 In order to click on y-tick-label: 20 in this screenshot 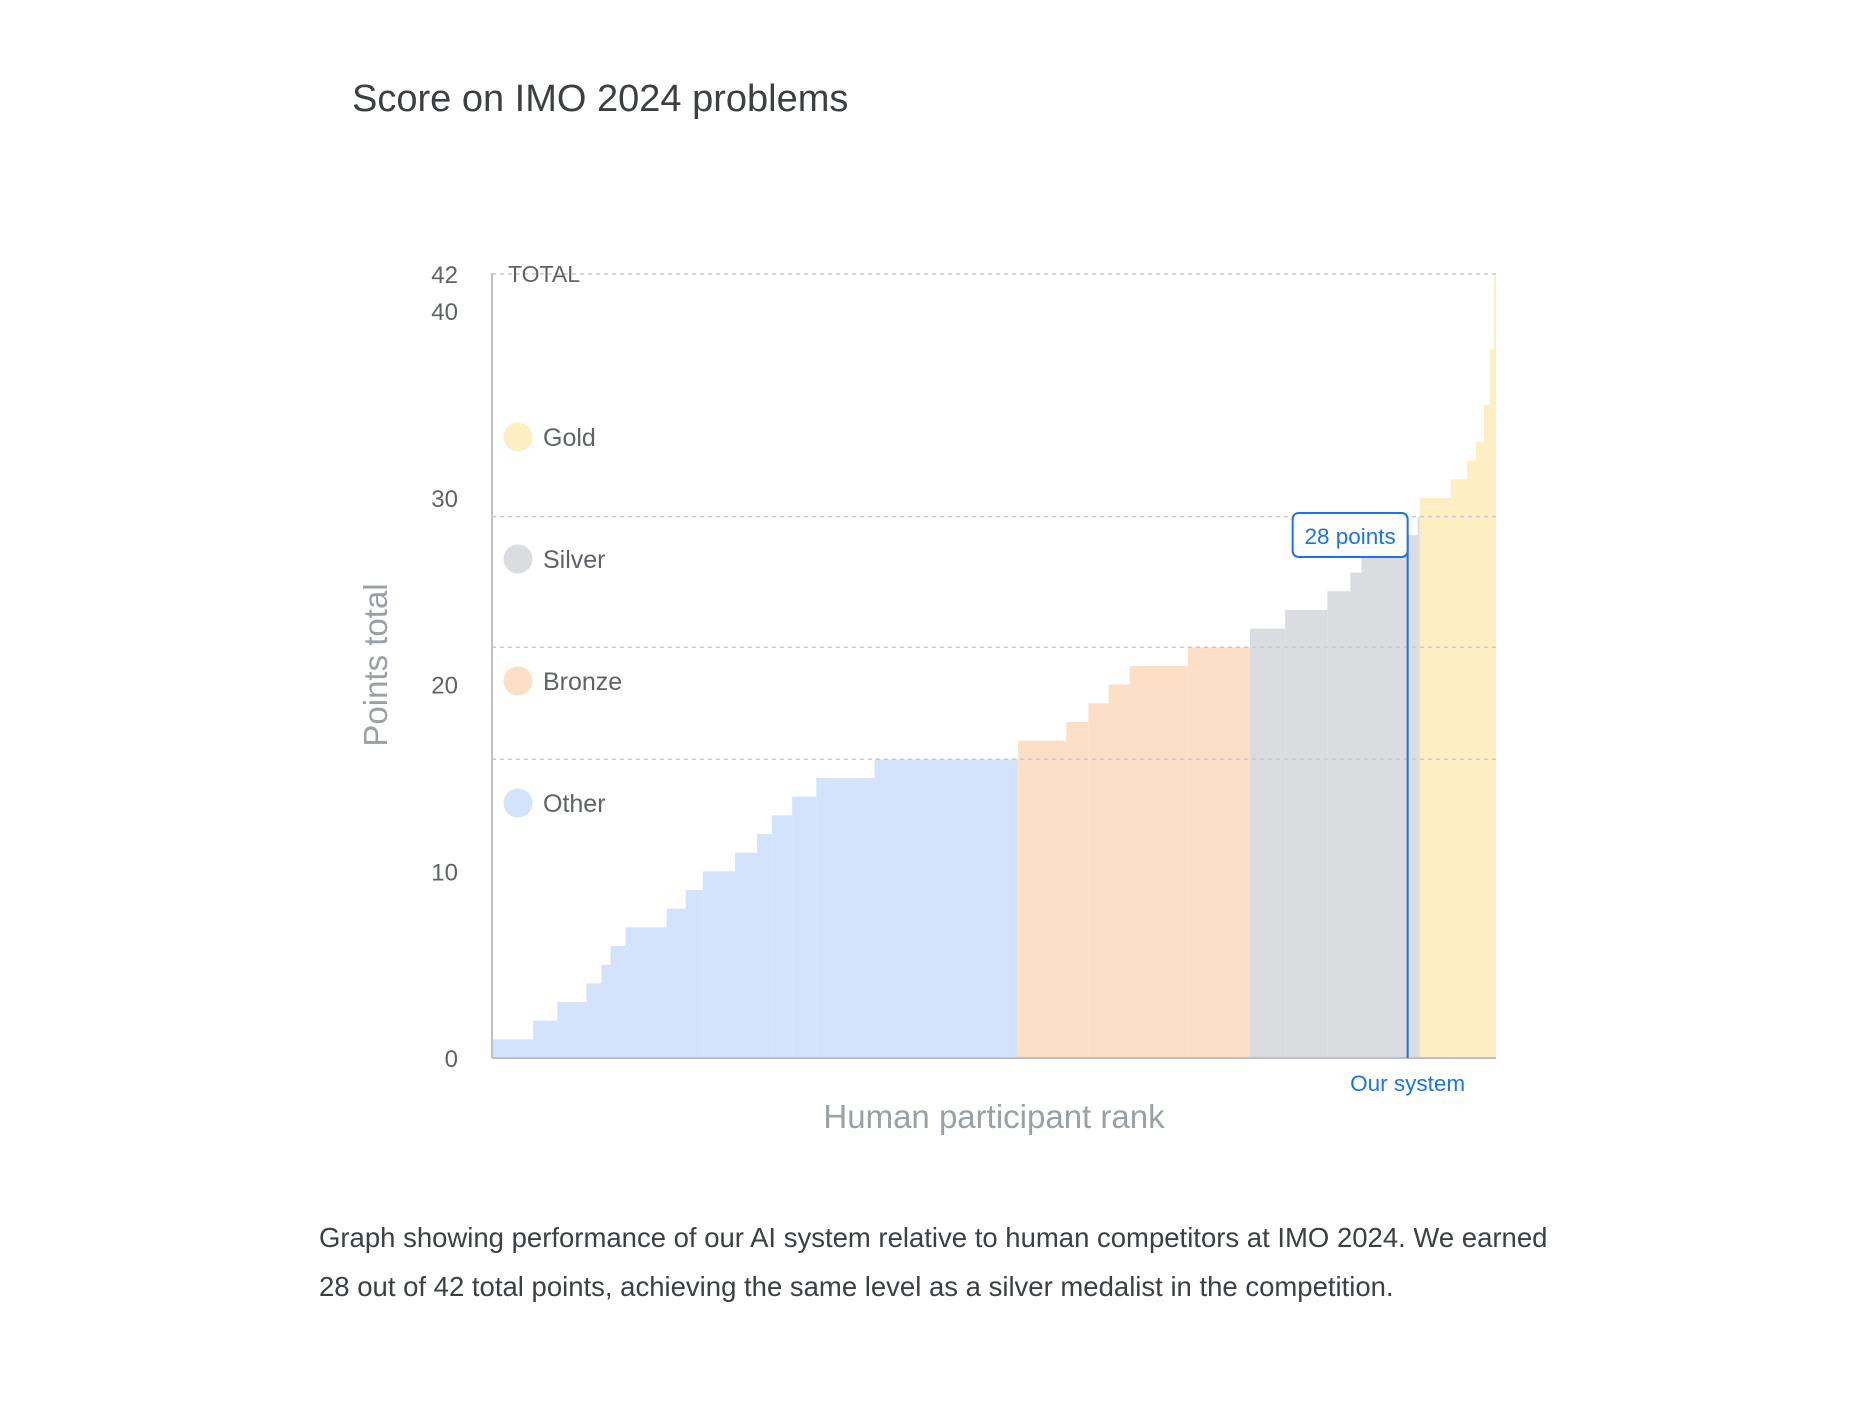, I will do `click(444, 686)`.